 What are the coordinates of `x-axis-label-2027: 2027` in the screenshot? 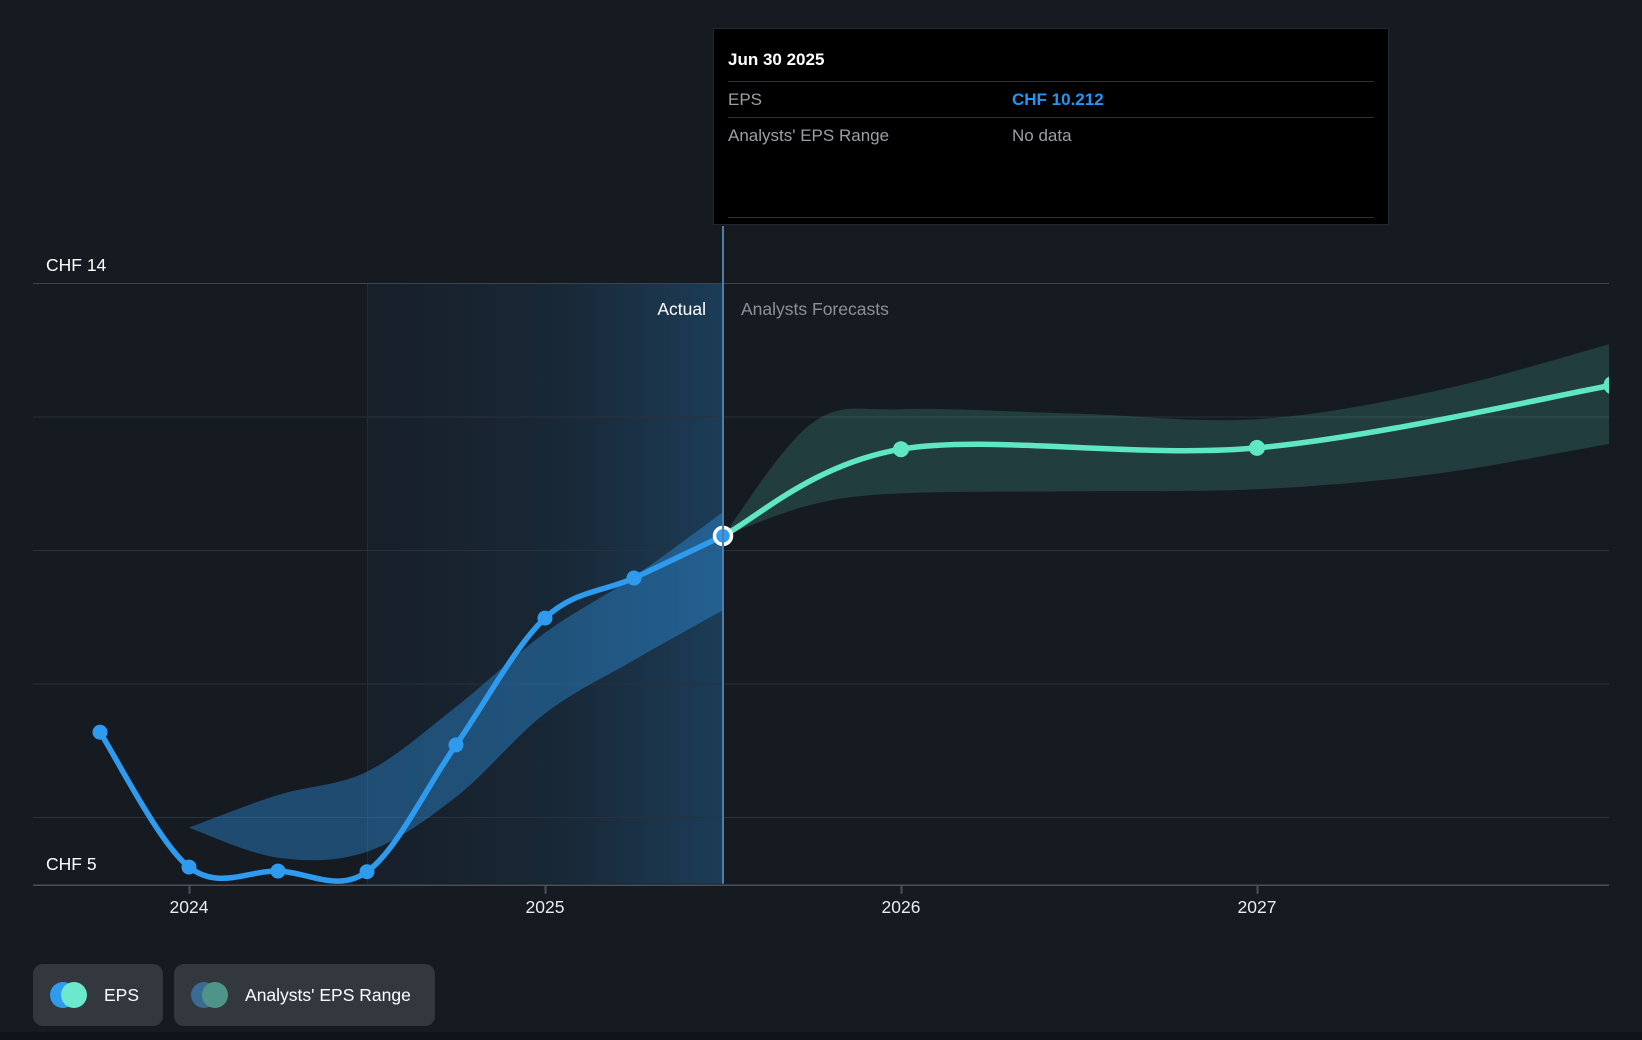 It's located at (1257, 907).